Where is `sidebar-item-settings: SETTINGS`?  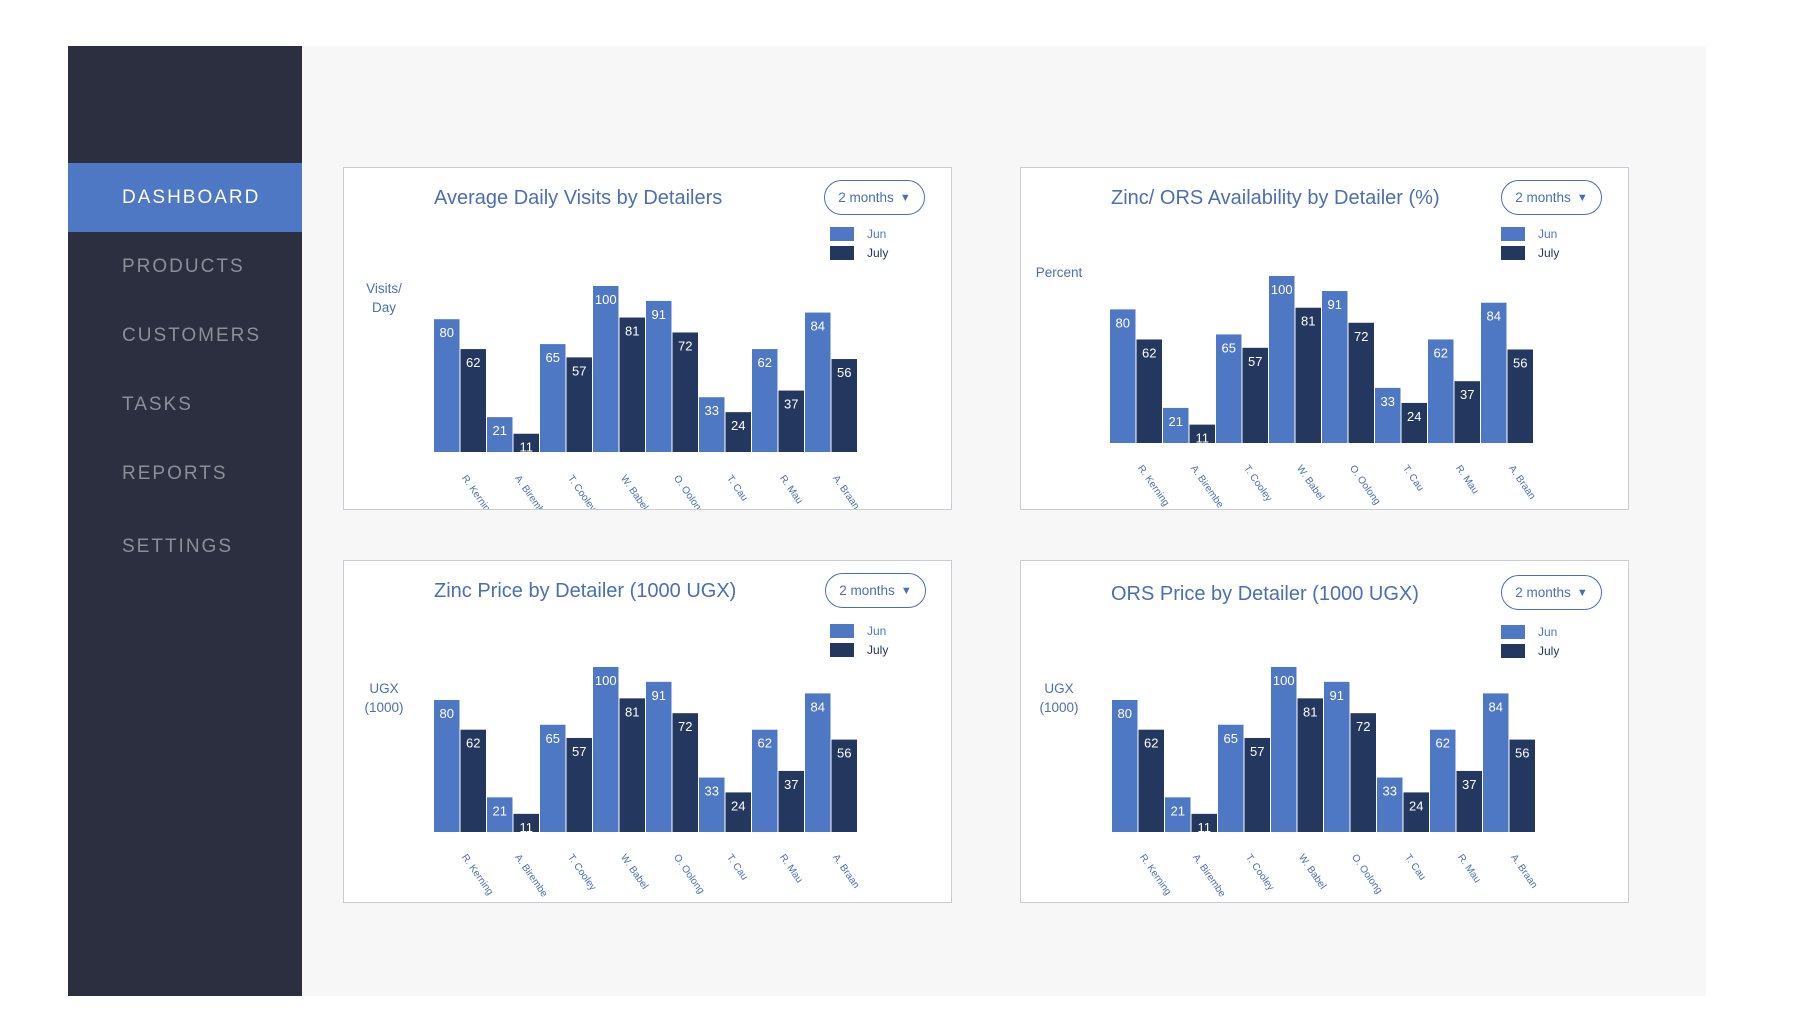
sidebar-item-settings: SETTINGS is located at coordinates (185, 546).